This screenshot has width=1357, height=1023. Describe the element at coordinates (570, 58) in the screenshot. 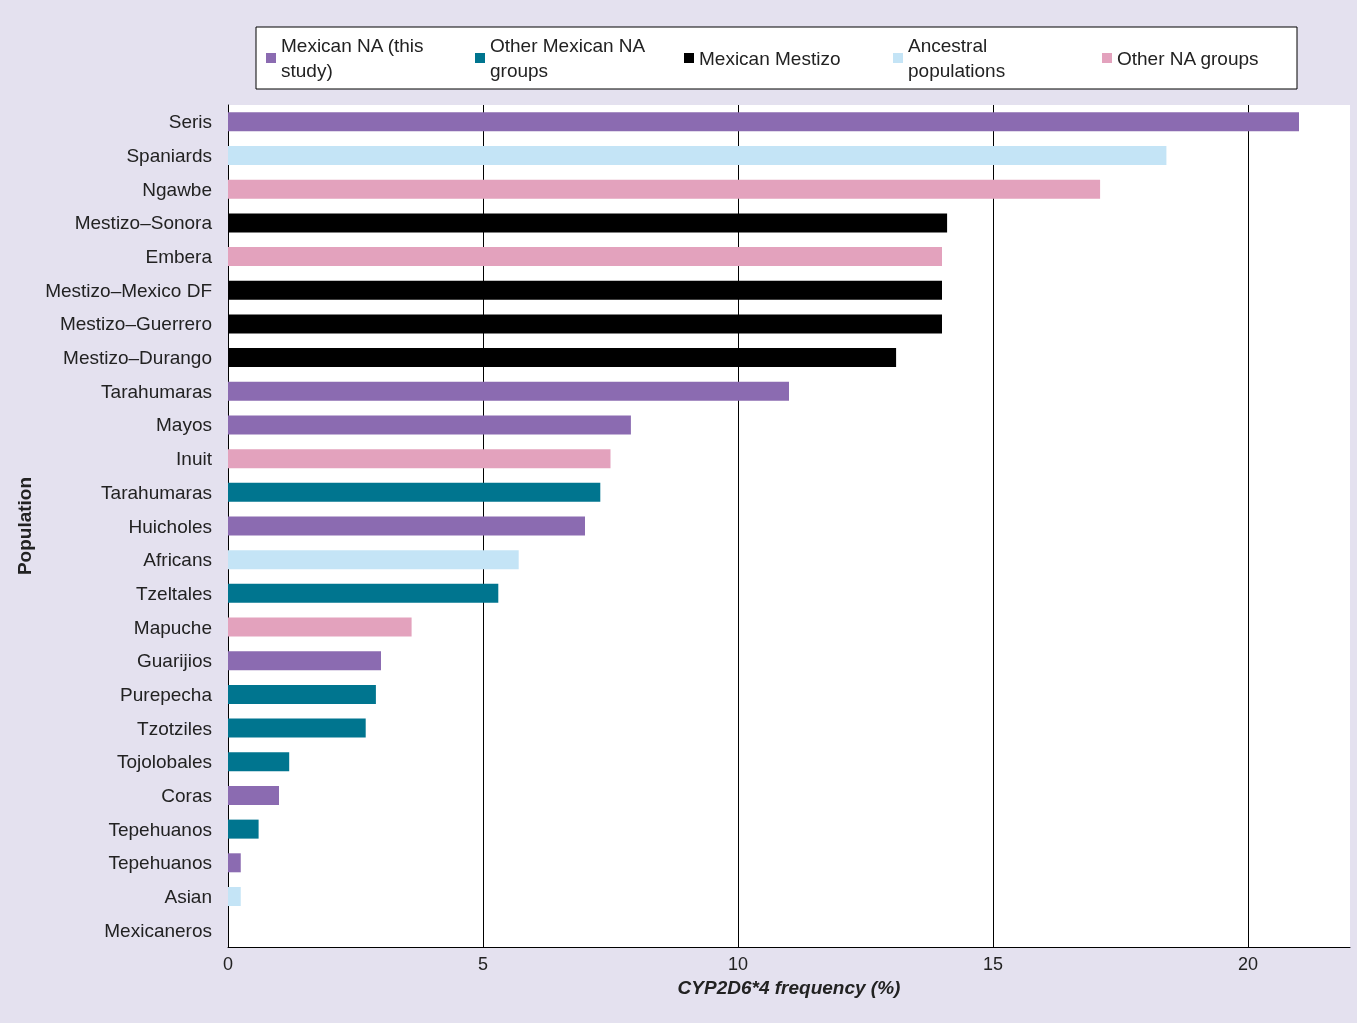

I see `legend-label: Other Mexican NA groups` at that location.